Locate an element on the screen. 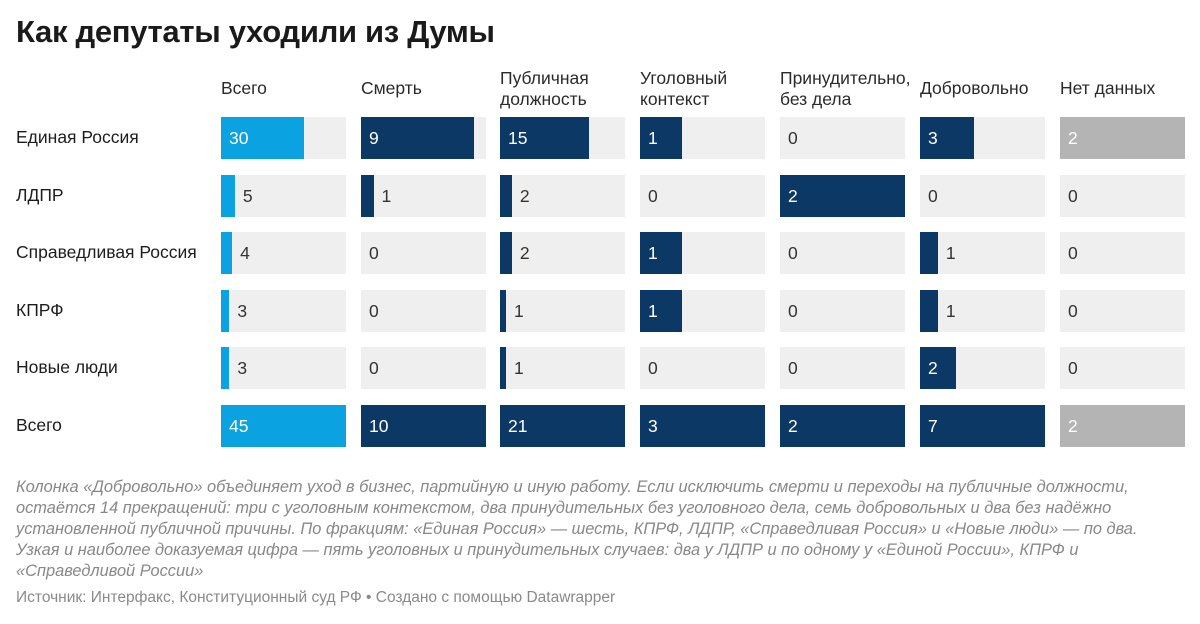  row-label: Новые люди is located at coordinates (67, 367).